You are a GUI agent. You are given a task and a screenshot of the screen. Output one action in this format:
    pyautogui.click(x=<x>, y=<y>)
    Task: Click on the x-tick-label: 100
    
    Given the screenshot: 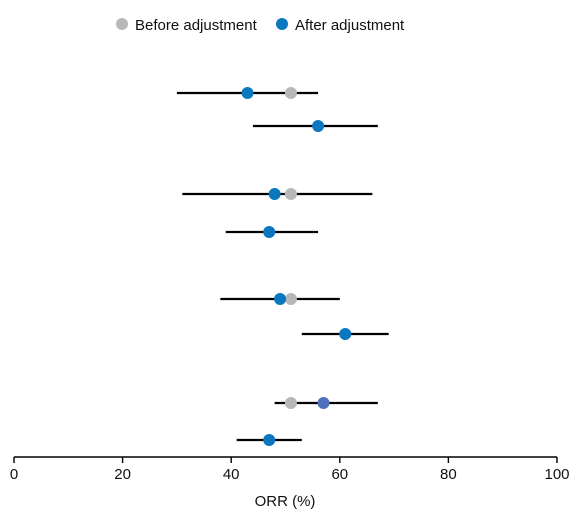 What is the action you would take?
    pyautogui.click(x=556, y=474)
    